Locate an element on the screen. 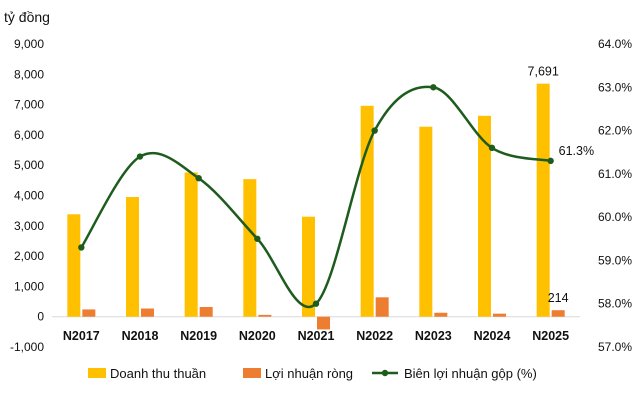 This screenshot has width=640, height=407. left-tick-label: 8,000 is located at coordinates (29, 74).